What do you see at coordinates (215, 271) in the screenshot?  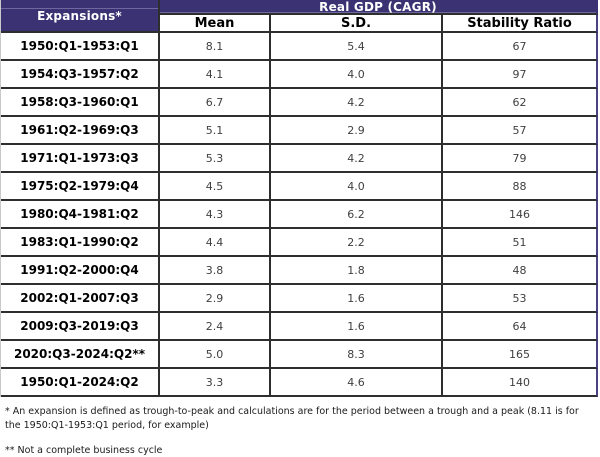 I see `mean-cell: 3.8` at bounding box center [215, 271].